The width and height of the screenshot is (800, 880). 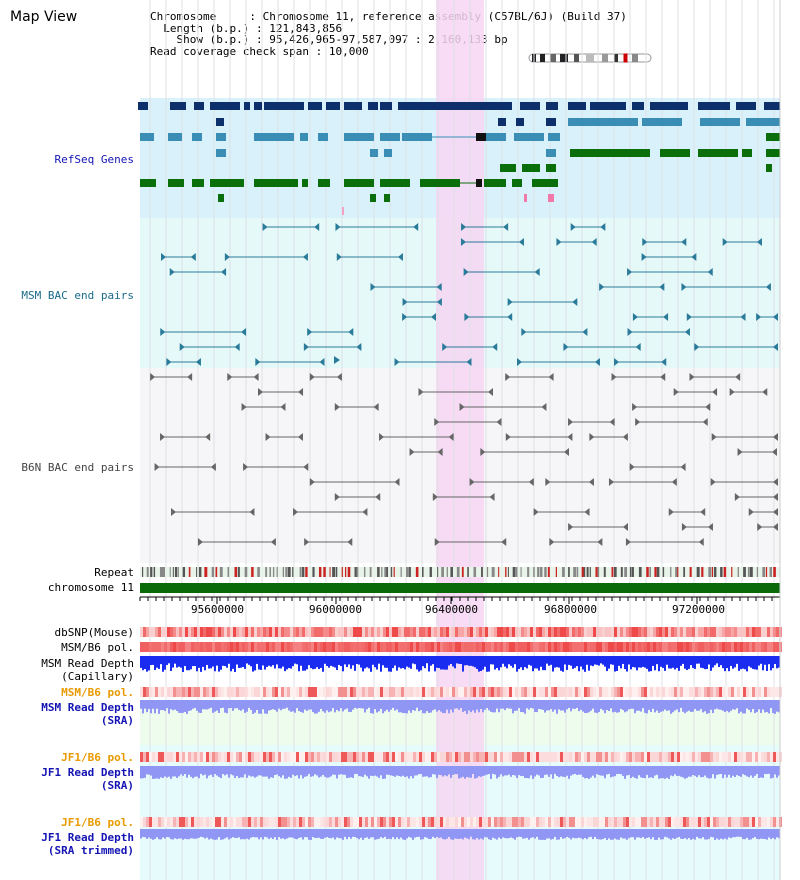 What do you see at coordinates (87, 772) in the screenshot?
I see `label-jf1-depth-sra: JF1 Read Depth` at bounding box center [87, 772].